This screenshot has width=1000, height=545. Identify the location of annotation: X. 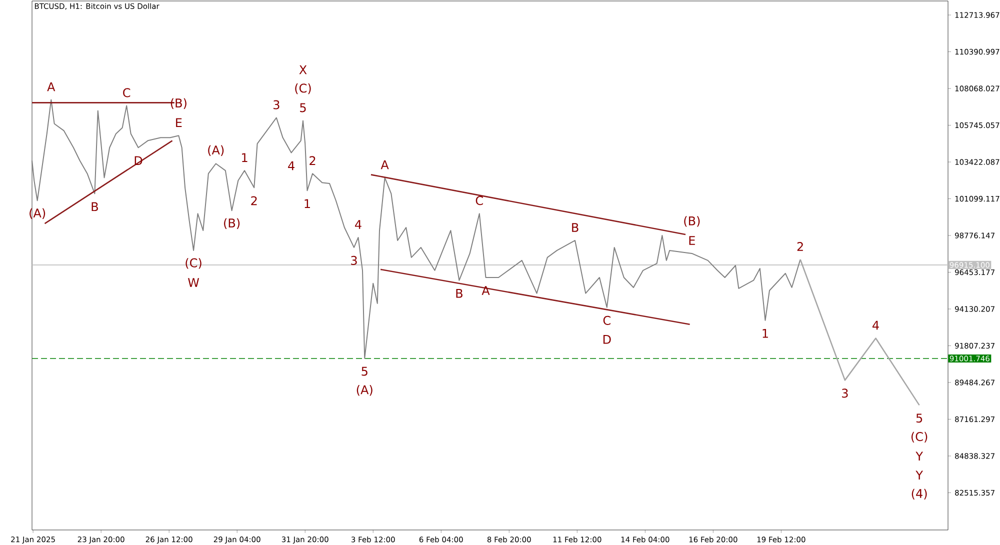
(303, 69).